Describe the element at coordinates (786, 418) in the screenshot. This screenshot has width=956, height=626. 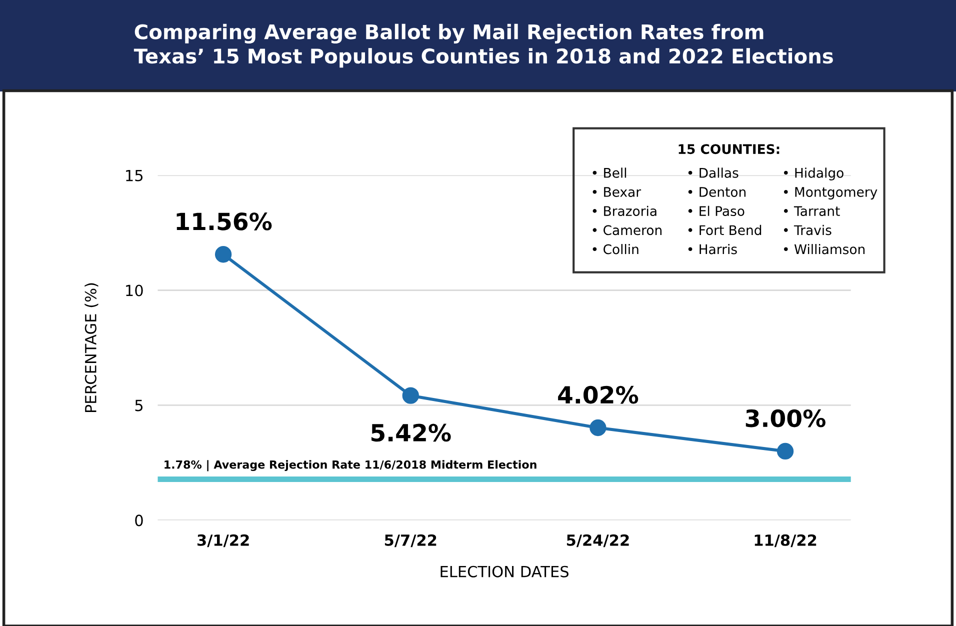
I see `data-label: 3.00%` at that location.